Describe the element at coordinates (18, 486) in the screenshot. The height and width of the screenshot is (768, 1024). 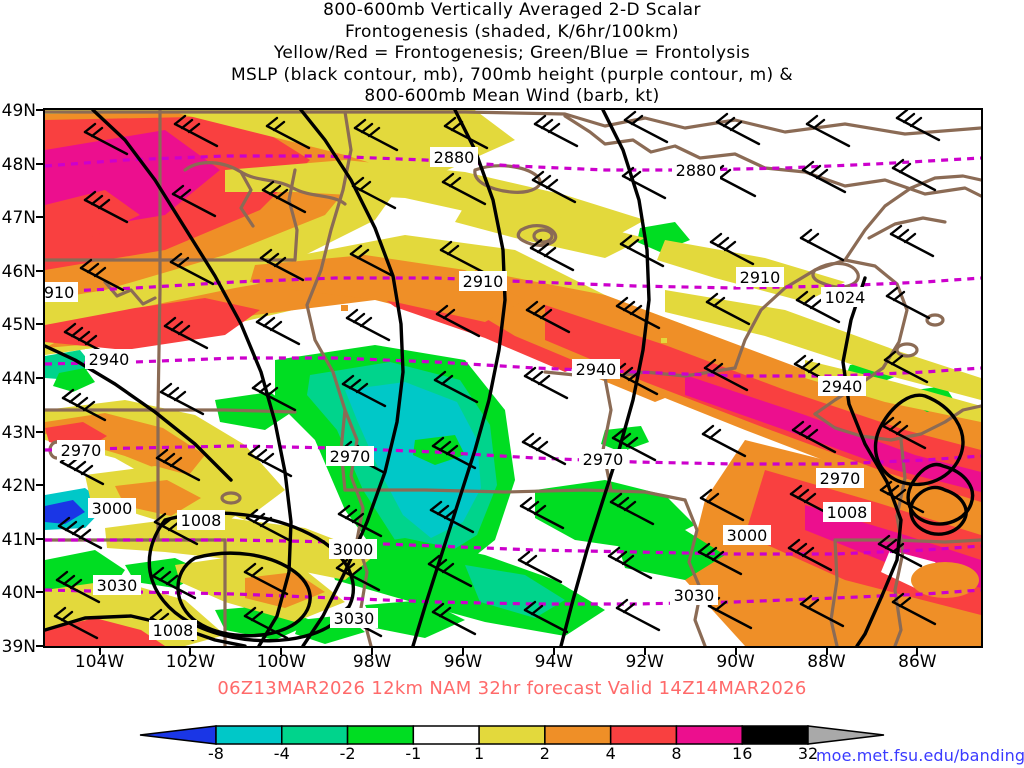
I see `lat-tick-label: 42N` at that location.